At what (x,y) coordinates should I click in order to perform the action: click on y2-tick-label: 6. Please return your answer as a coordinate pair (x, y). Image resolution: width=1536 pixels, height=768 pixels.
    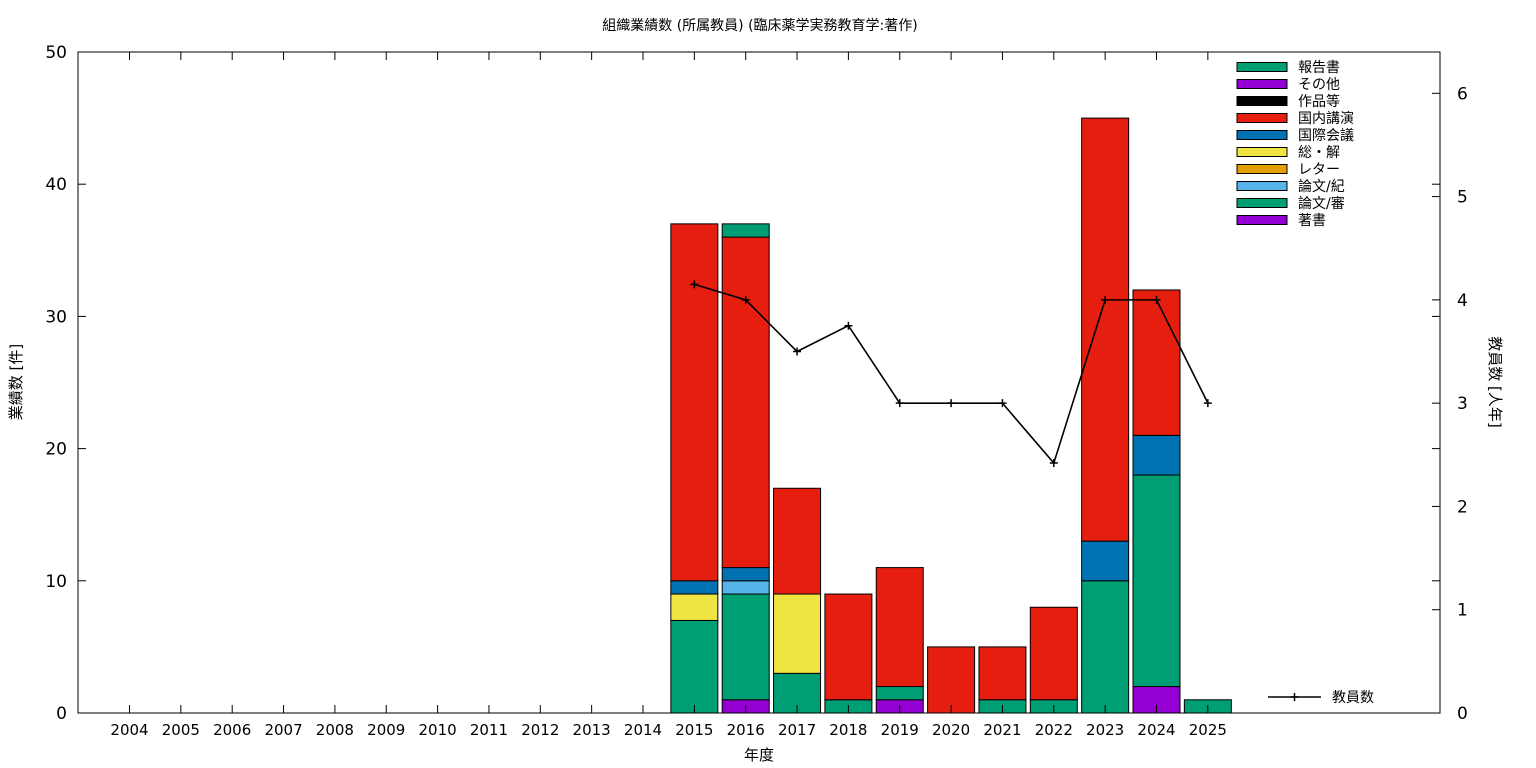
    Looking at the image, I should click on (1462, 94).